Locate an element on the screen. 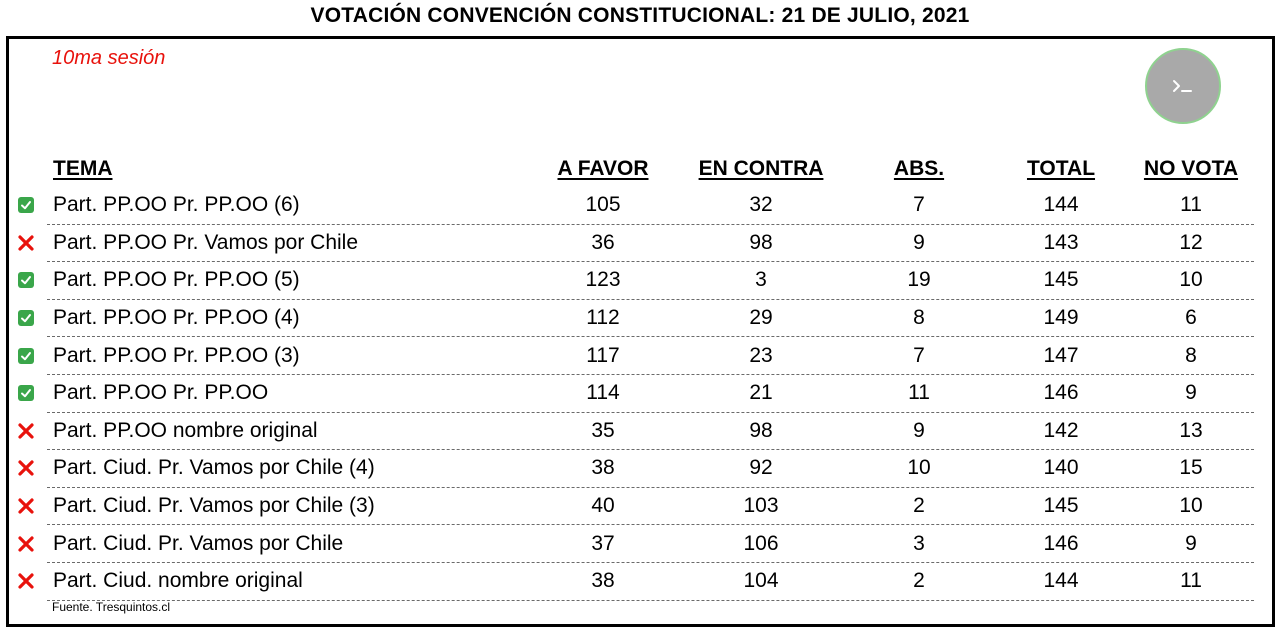  row-total: 140 is located at coordinates (1061, 468).